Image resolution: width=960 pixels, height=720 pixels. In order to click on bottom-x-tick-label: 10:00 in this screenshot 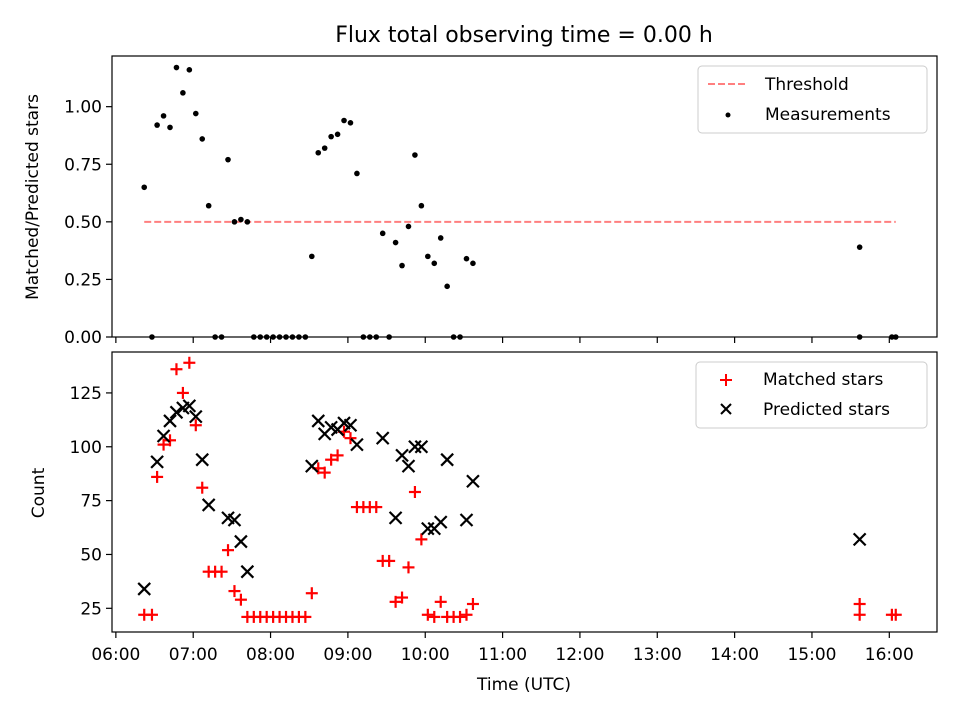, I will do `click(425, 655)`.